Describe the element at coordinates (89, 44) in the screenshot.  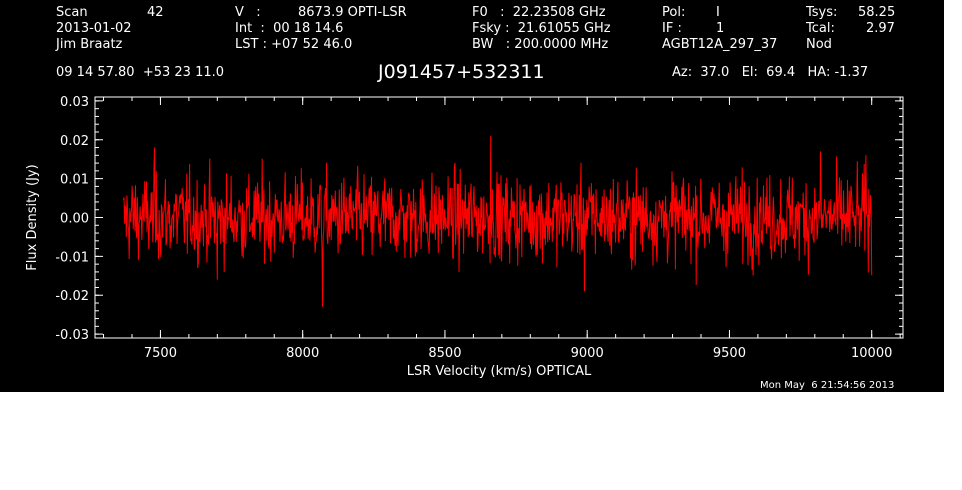
I see `observer-name: Jim Braatz` at that location.